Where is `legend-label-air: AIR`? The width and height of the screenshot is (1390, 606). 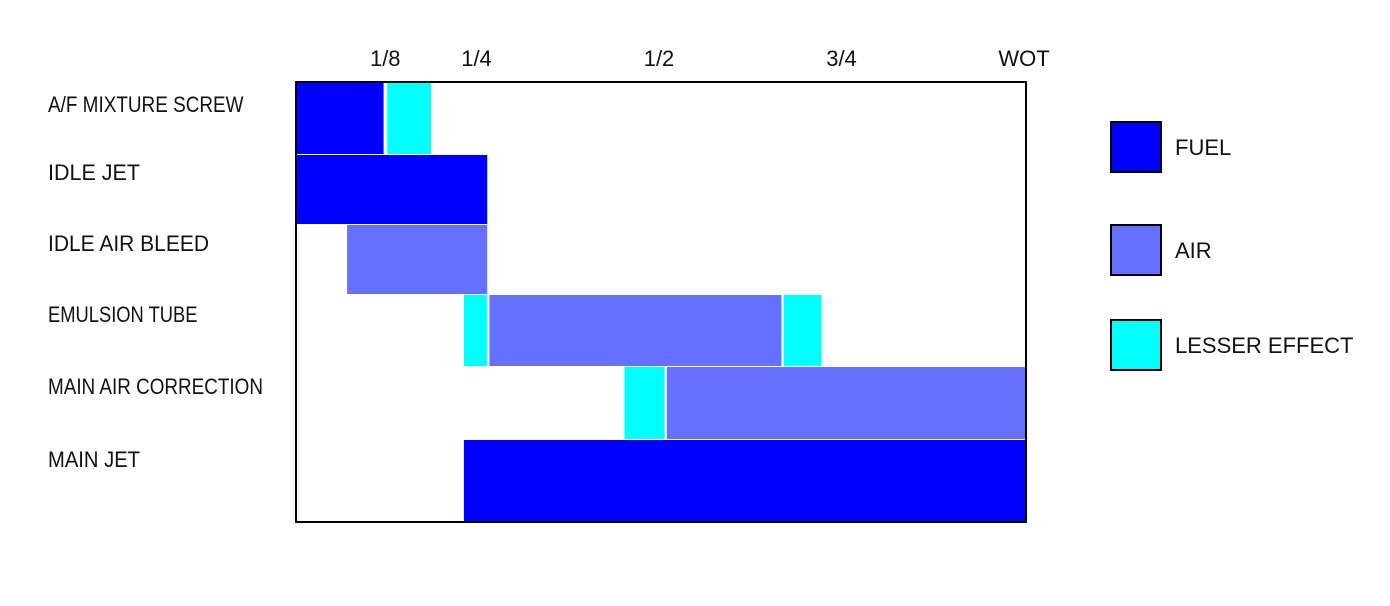
legend-label-air: AIR is located at coordinates (1193, 250).